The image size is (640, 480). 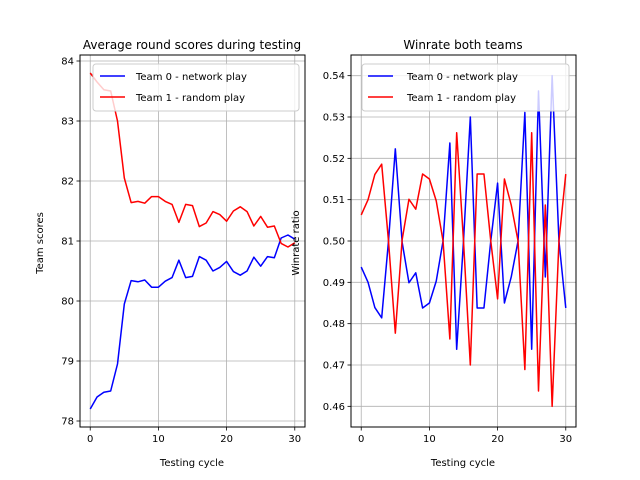 What do you see at coordinates (334, 200) in the screenshot?
I see `winrate-y-tick-label: 0.51` at bounding box center [334, 200].